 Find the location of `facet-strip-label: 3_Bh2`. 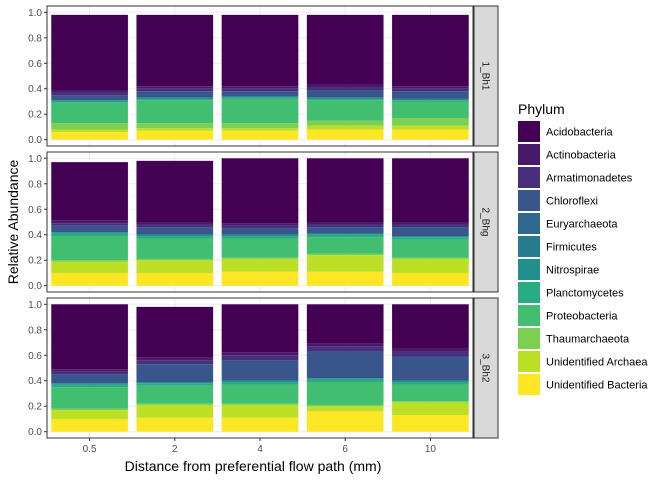

facet-strip-label: 3_Bh2 is located at coordinates (485, 368).